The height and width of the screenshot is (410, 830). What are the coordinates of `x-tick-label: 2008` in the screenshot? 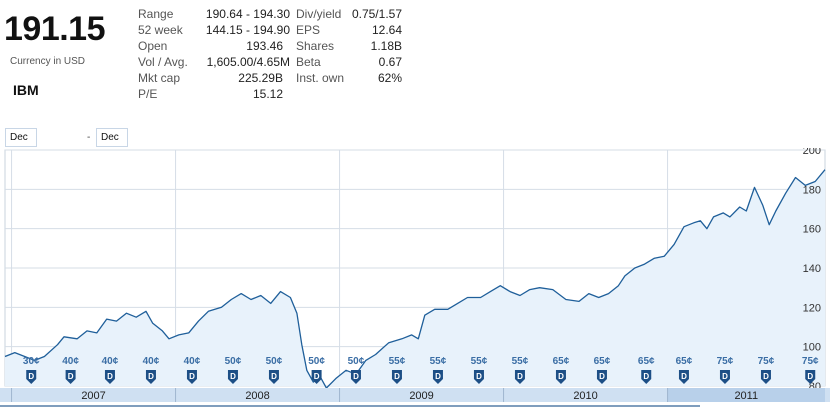 It's located at (257, 396).